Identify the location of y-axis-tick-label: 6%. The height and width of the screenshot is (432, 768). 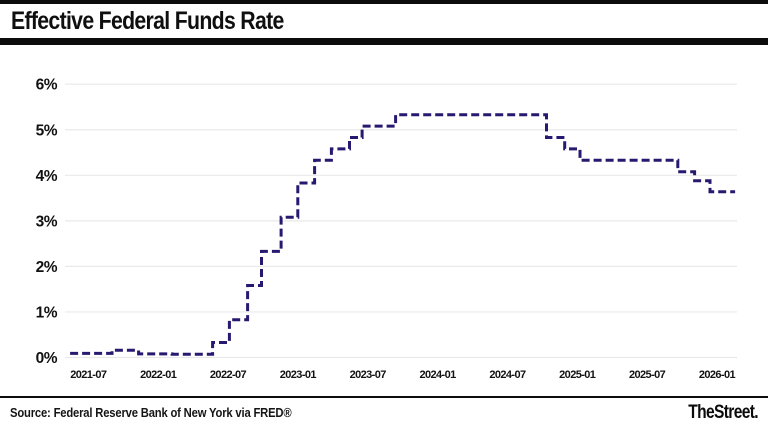
(47, 85).